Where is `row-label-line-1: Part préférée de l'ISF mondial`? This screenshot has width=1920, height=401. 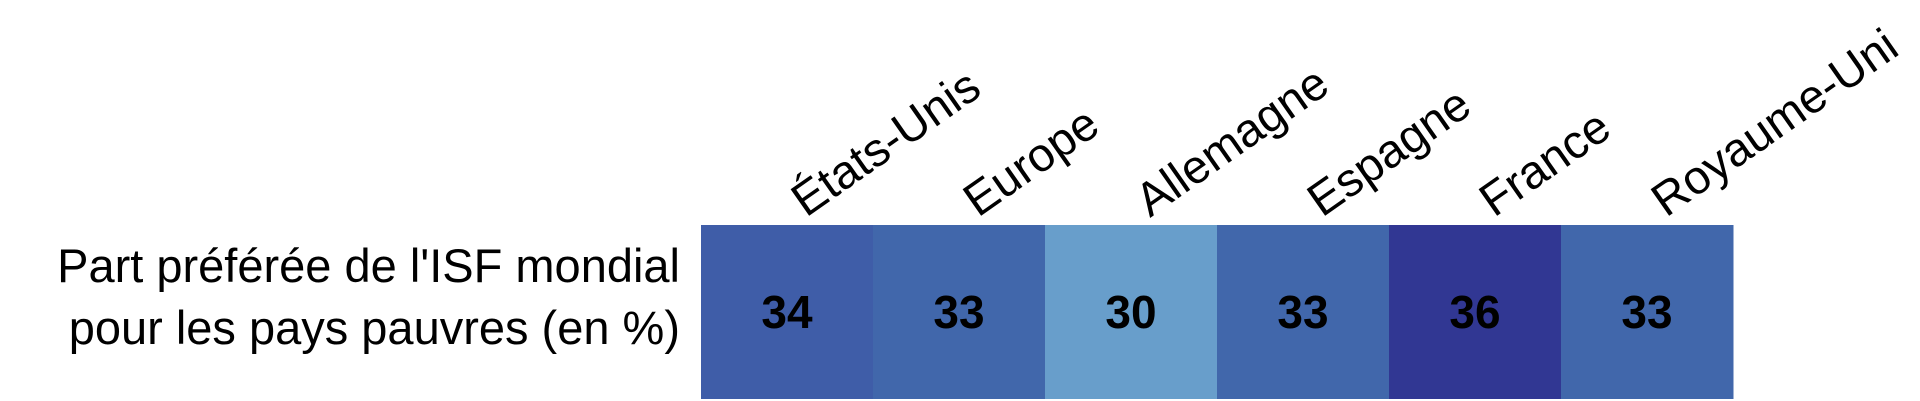
row-label-line-1: Part préférée de l'ISF mondial is located at coordinates (368, 265).